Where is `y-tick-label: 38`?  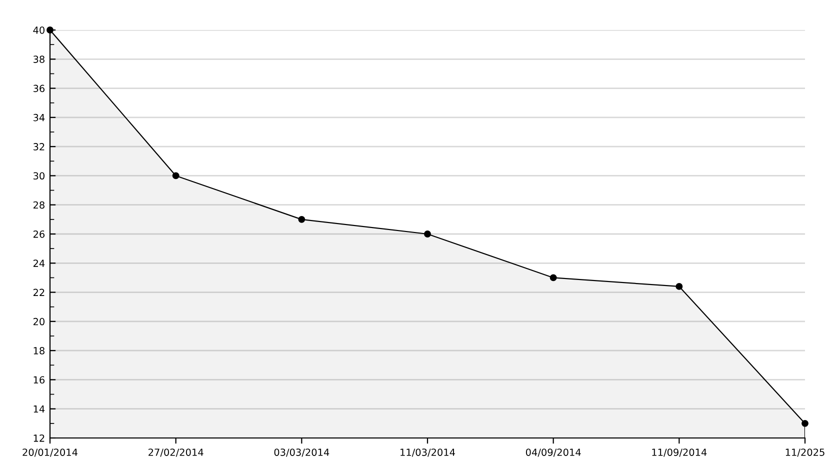 y-tick-label: 38 is located at coordinates (39, 59).